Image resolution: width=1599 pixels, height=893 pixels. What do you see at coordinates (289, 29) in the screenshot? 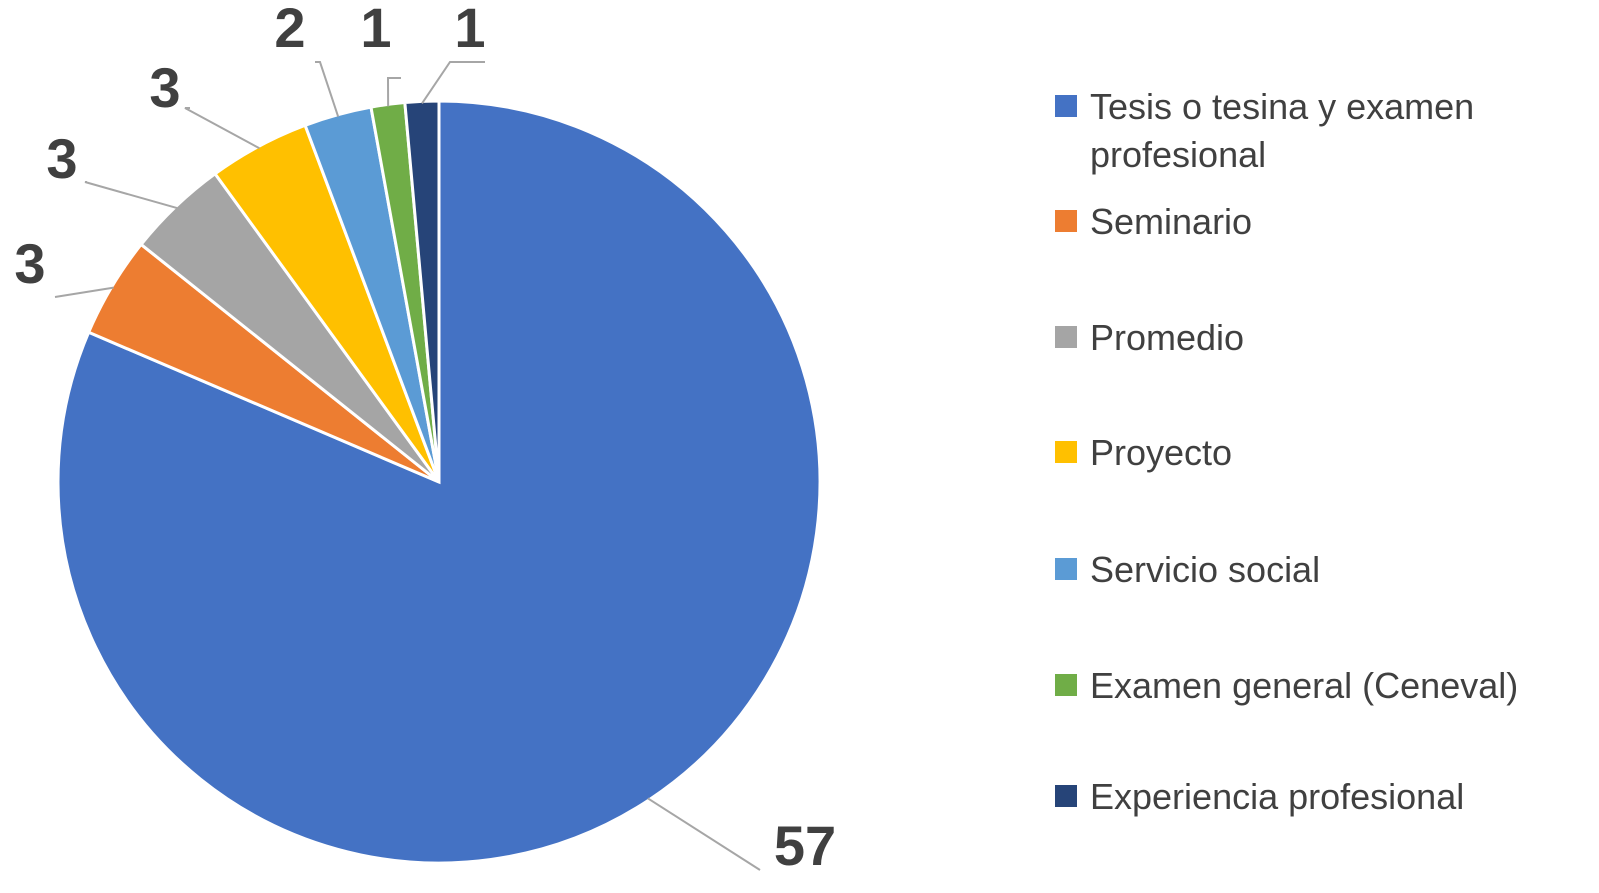
I see `data-label: 2` at bounding box center [289, 29].